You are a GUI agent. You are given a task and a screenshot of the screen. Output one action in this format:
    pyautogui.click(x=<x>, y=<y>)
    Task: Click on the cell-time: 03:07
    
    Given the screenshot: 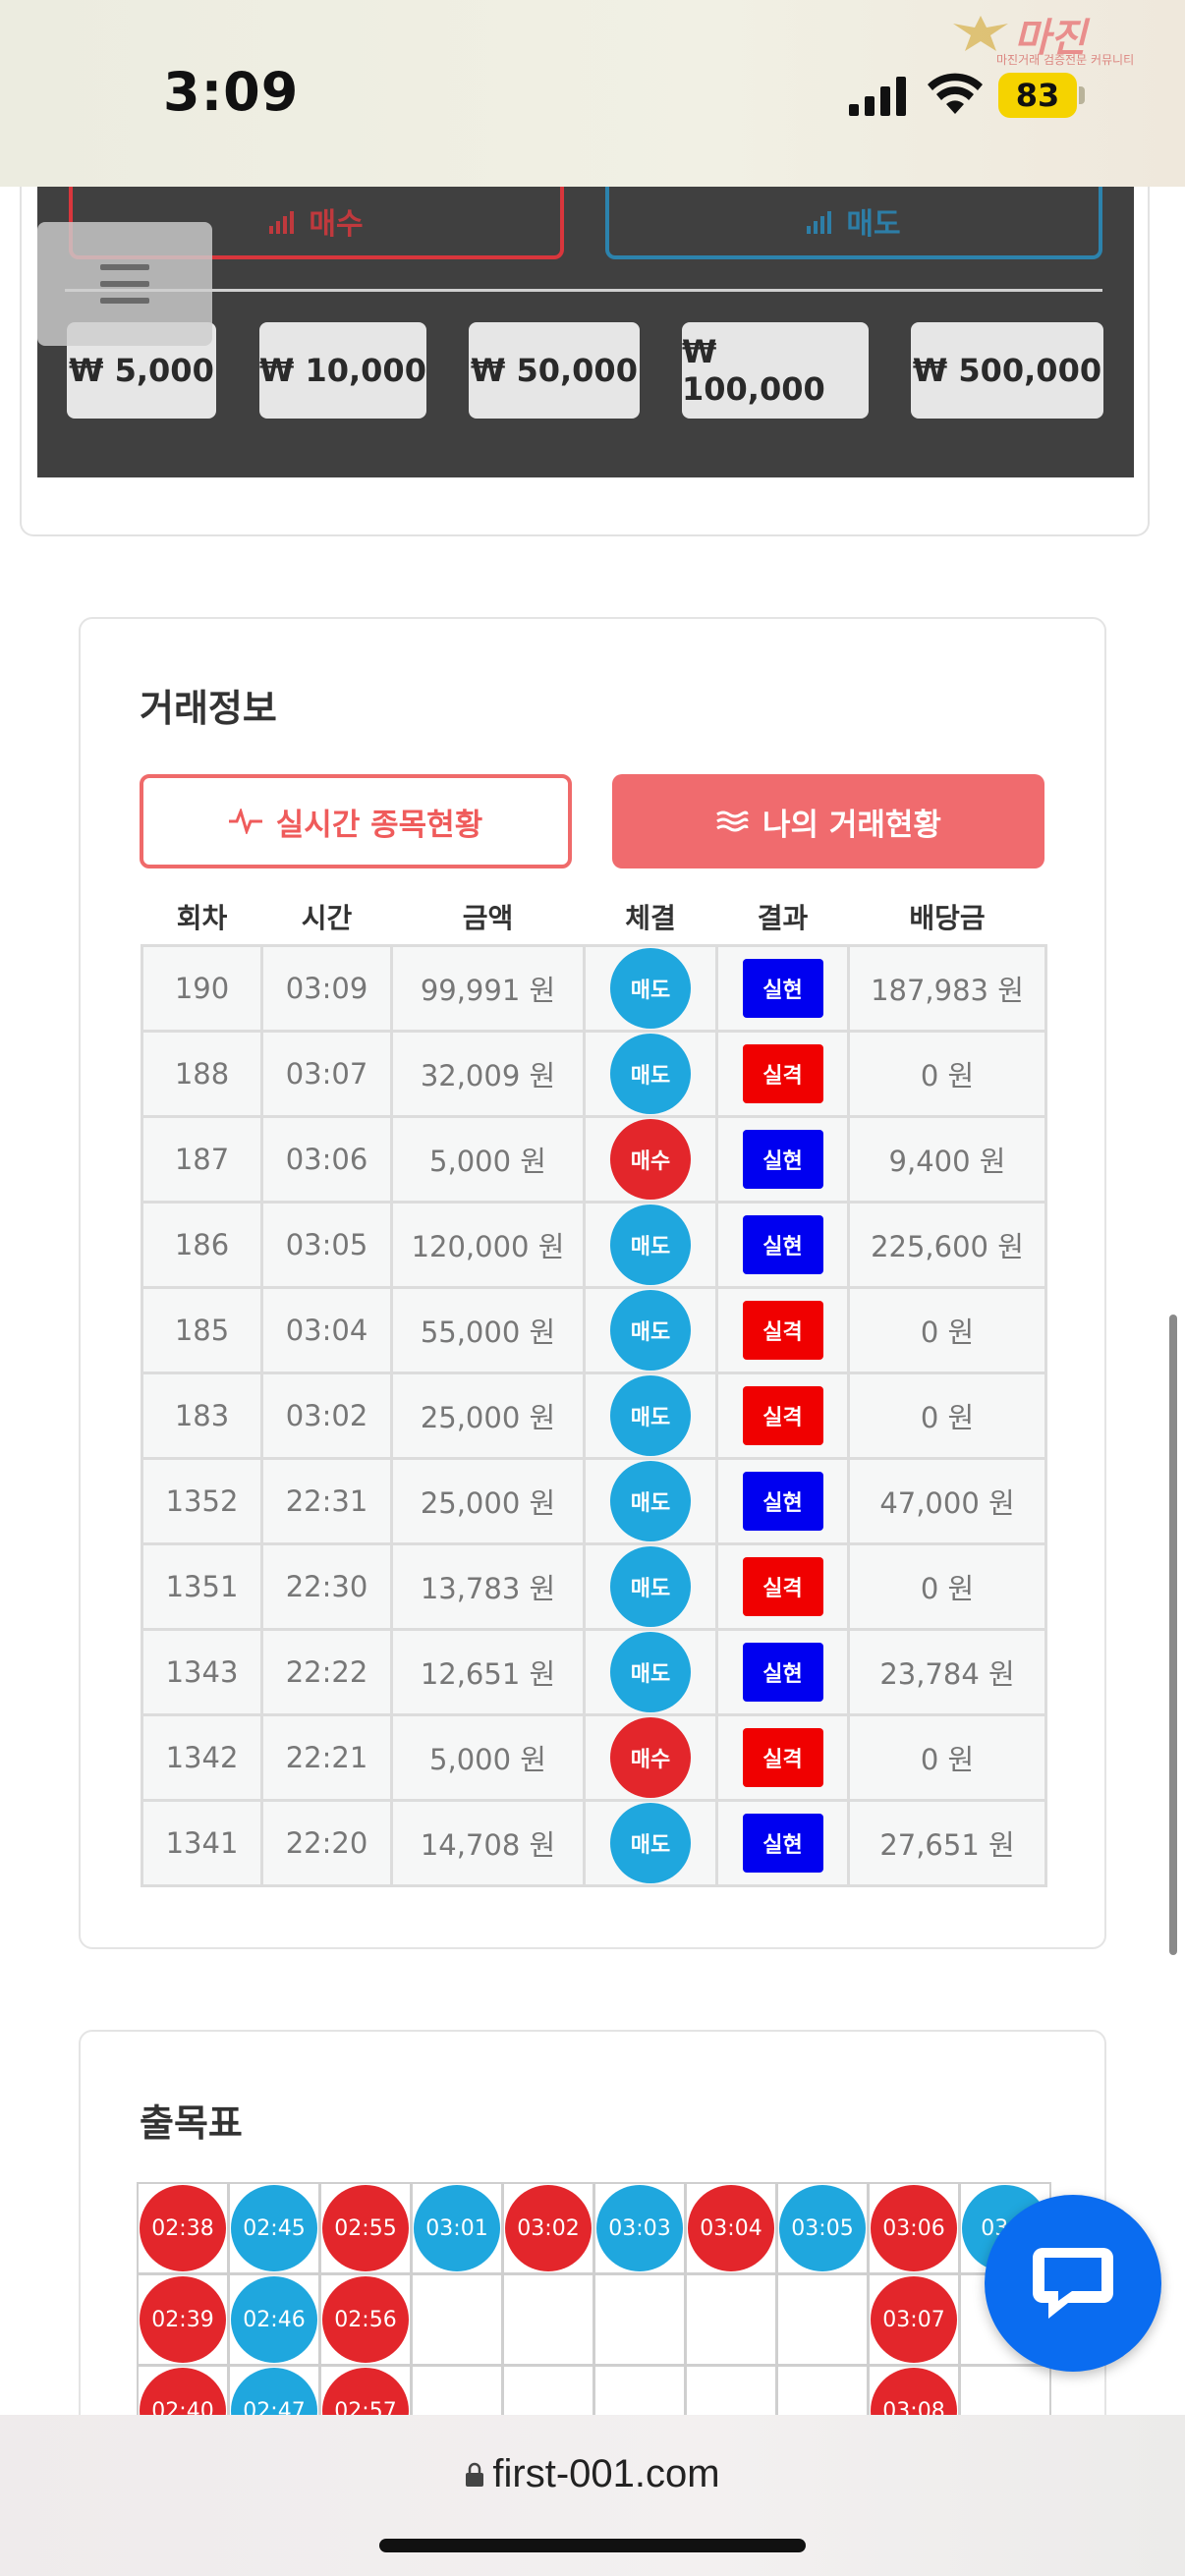 What is the action you would take?
    pyautogui.click(x=326, y=1073)
    